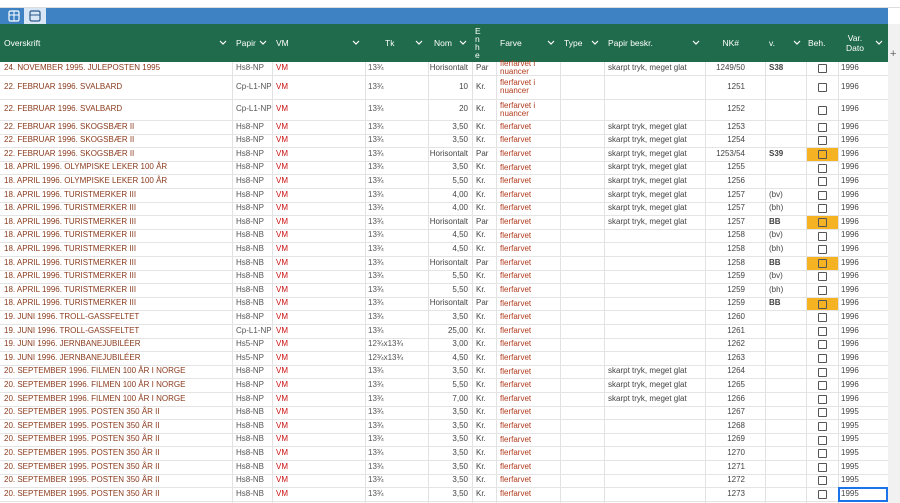 This screenshot has height=503, width=900. What do you see at coordinates (463, 86) in the screenshot?
I see `cell-nom: 10` at bounding box center [463, 86].